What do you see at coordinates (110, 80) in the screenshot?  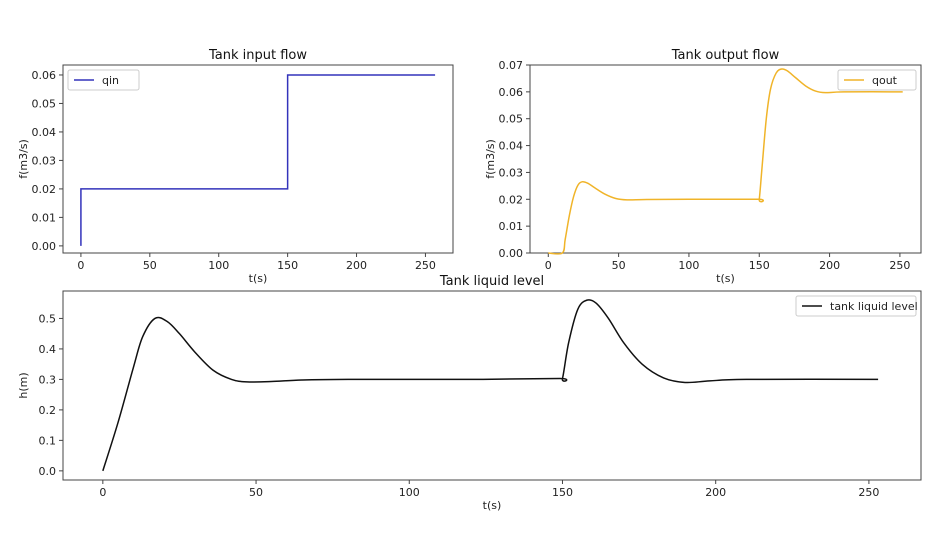 I see `legend-label: qin` at bounding box center [110, 80].